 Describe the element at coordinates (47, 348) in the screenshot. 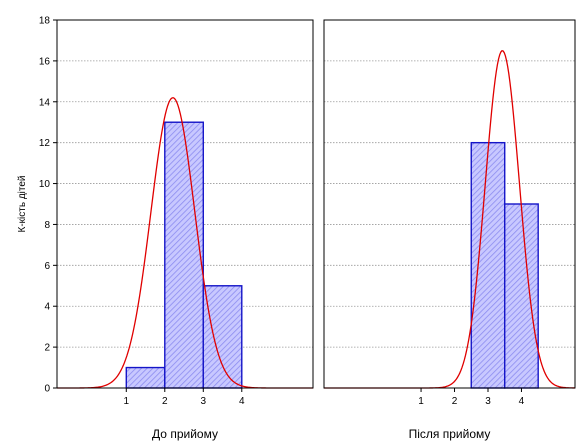

I see `y-tick-label: 2` at that location.